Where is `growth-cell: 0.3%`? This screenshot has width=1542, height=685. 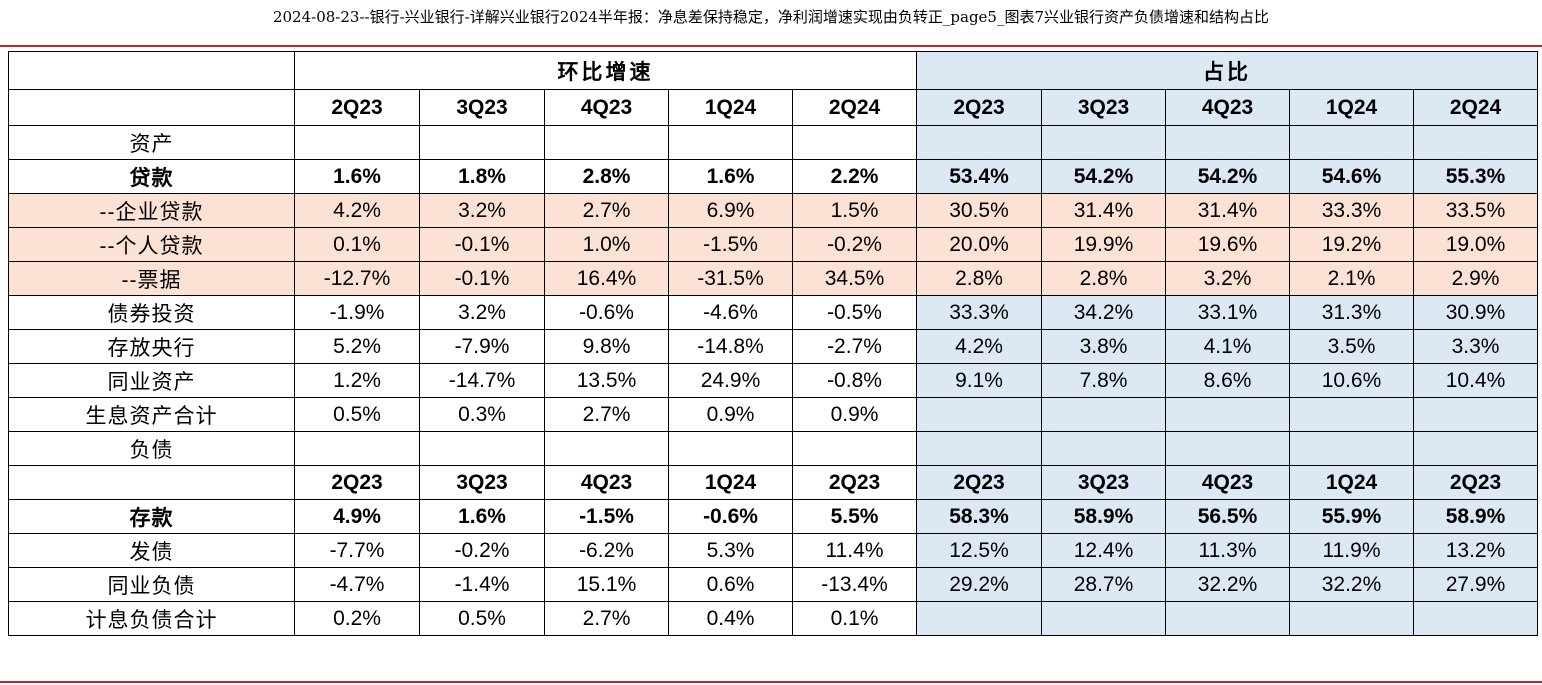 growth-cell: 0.3% is located at coordinates (482, 414).